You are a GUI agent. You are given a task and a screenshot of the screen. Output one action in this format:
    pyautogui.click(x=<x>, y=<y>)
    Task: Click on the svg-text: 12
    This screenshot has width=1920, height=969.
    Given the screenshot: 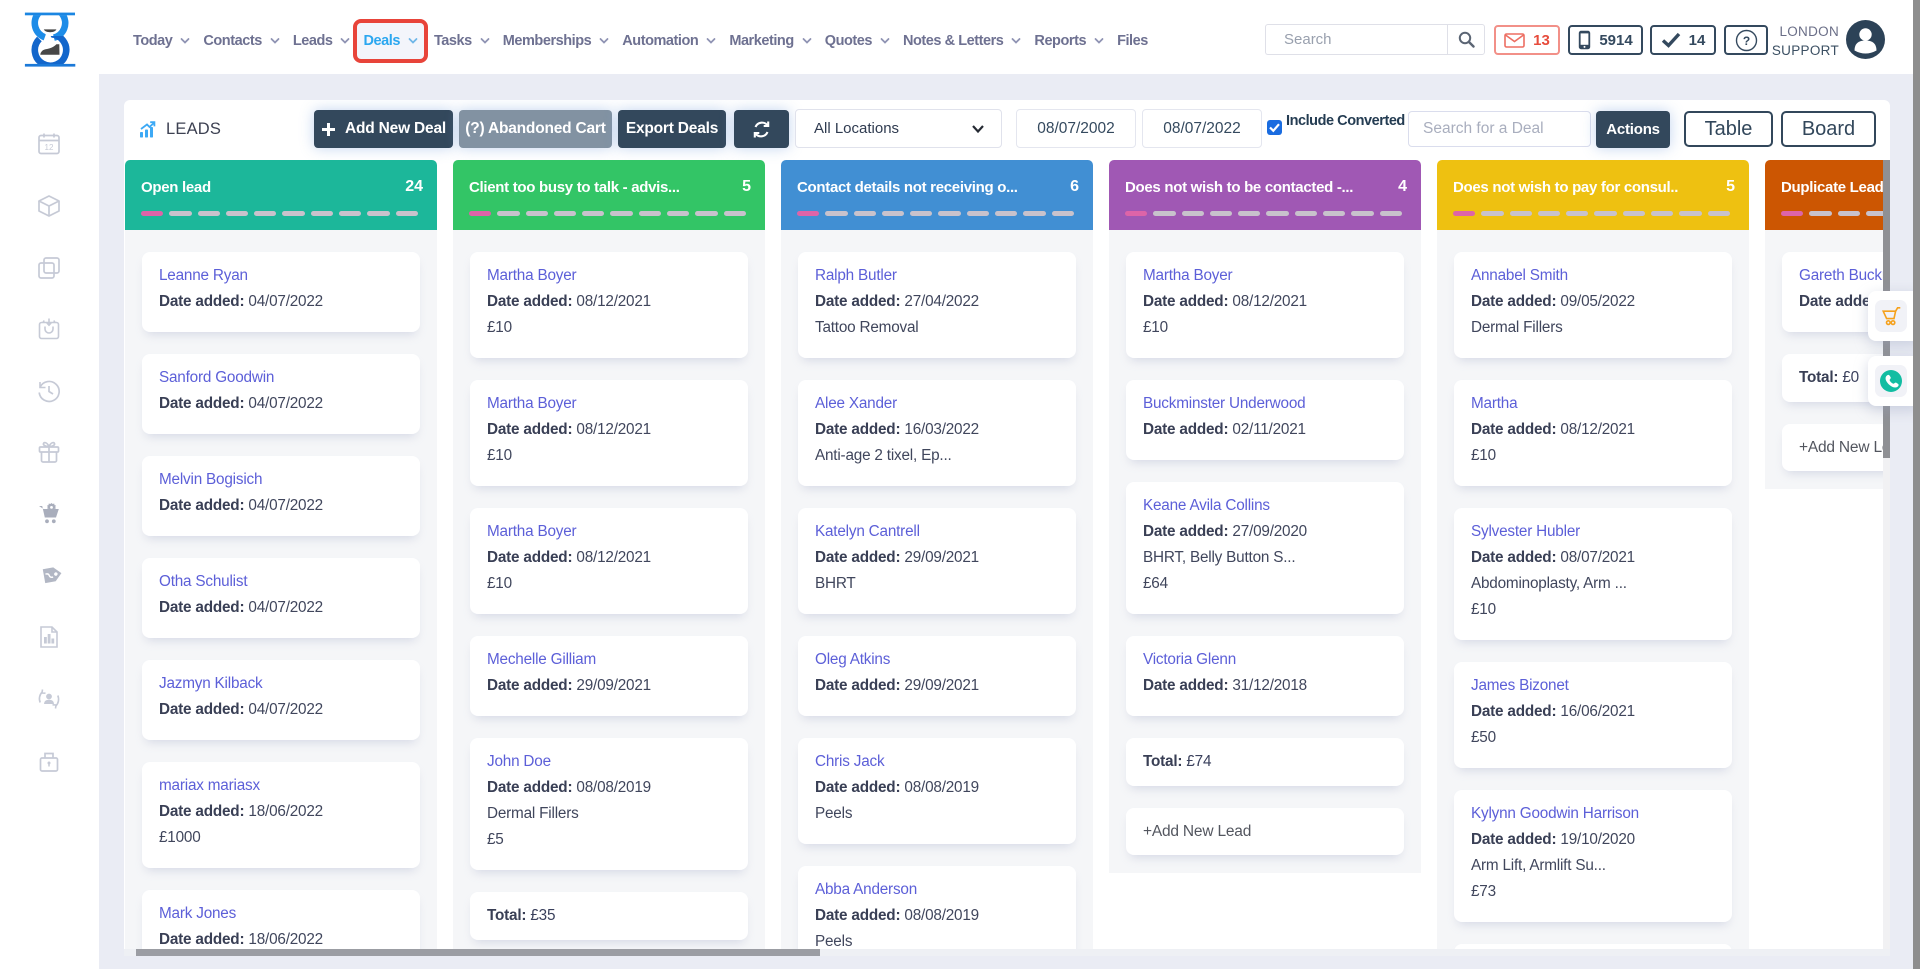 What is the action you would take?
    pyautogui.click(x=49, y=147)
    